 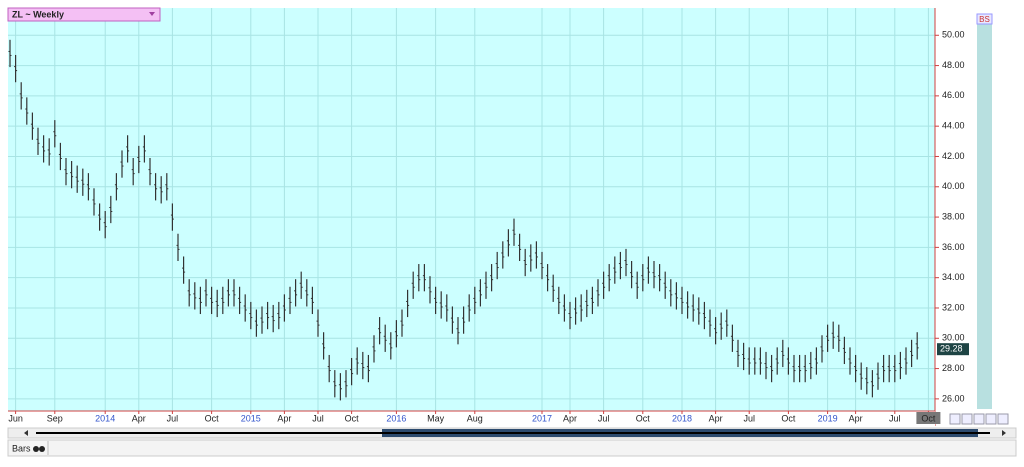 I want to click on x-tick-label: 2017, so click(x=542, y=418).